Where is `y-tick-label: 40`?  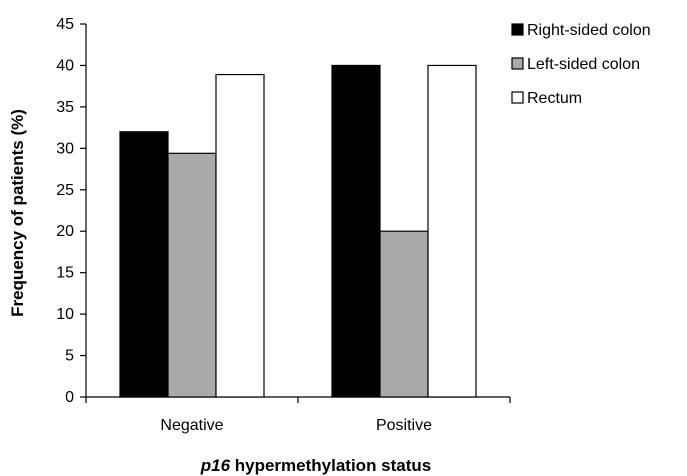
y-tick-label: 40 is located at coordinates (65, 65).